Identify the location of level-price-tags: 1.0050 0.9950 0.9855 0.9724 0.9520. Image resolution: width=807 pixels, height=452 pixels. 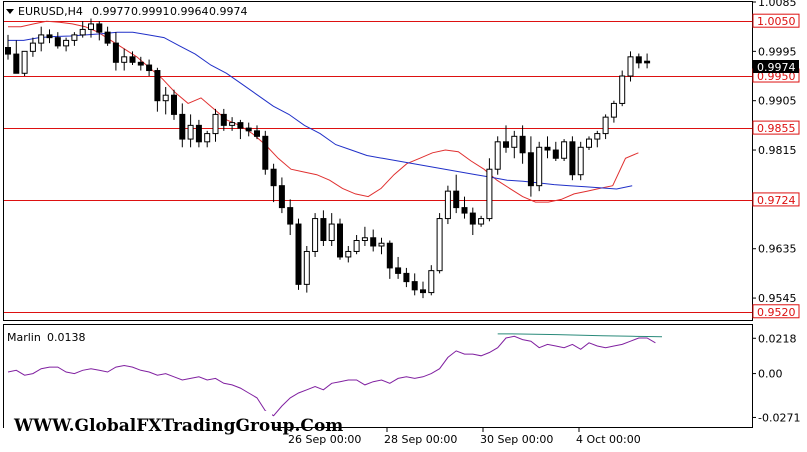
(776, 166).